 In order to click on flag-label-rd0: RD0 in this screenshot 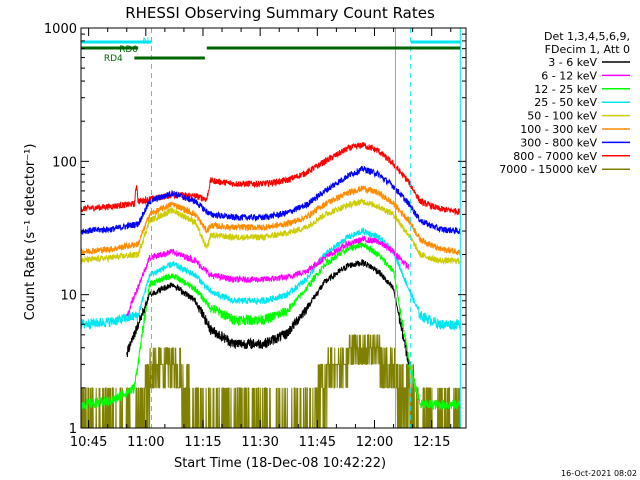, I will do `click(128, 50)`.